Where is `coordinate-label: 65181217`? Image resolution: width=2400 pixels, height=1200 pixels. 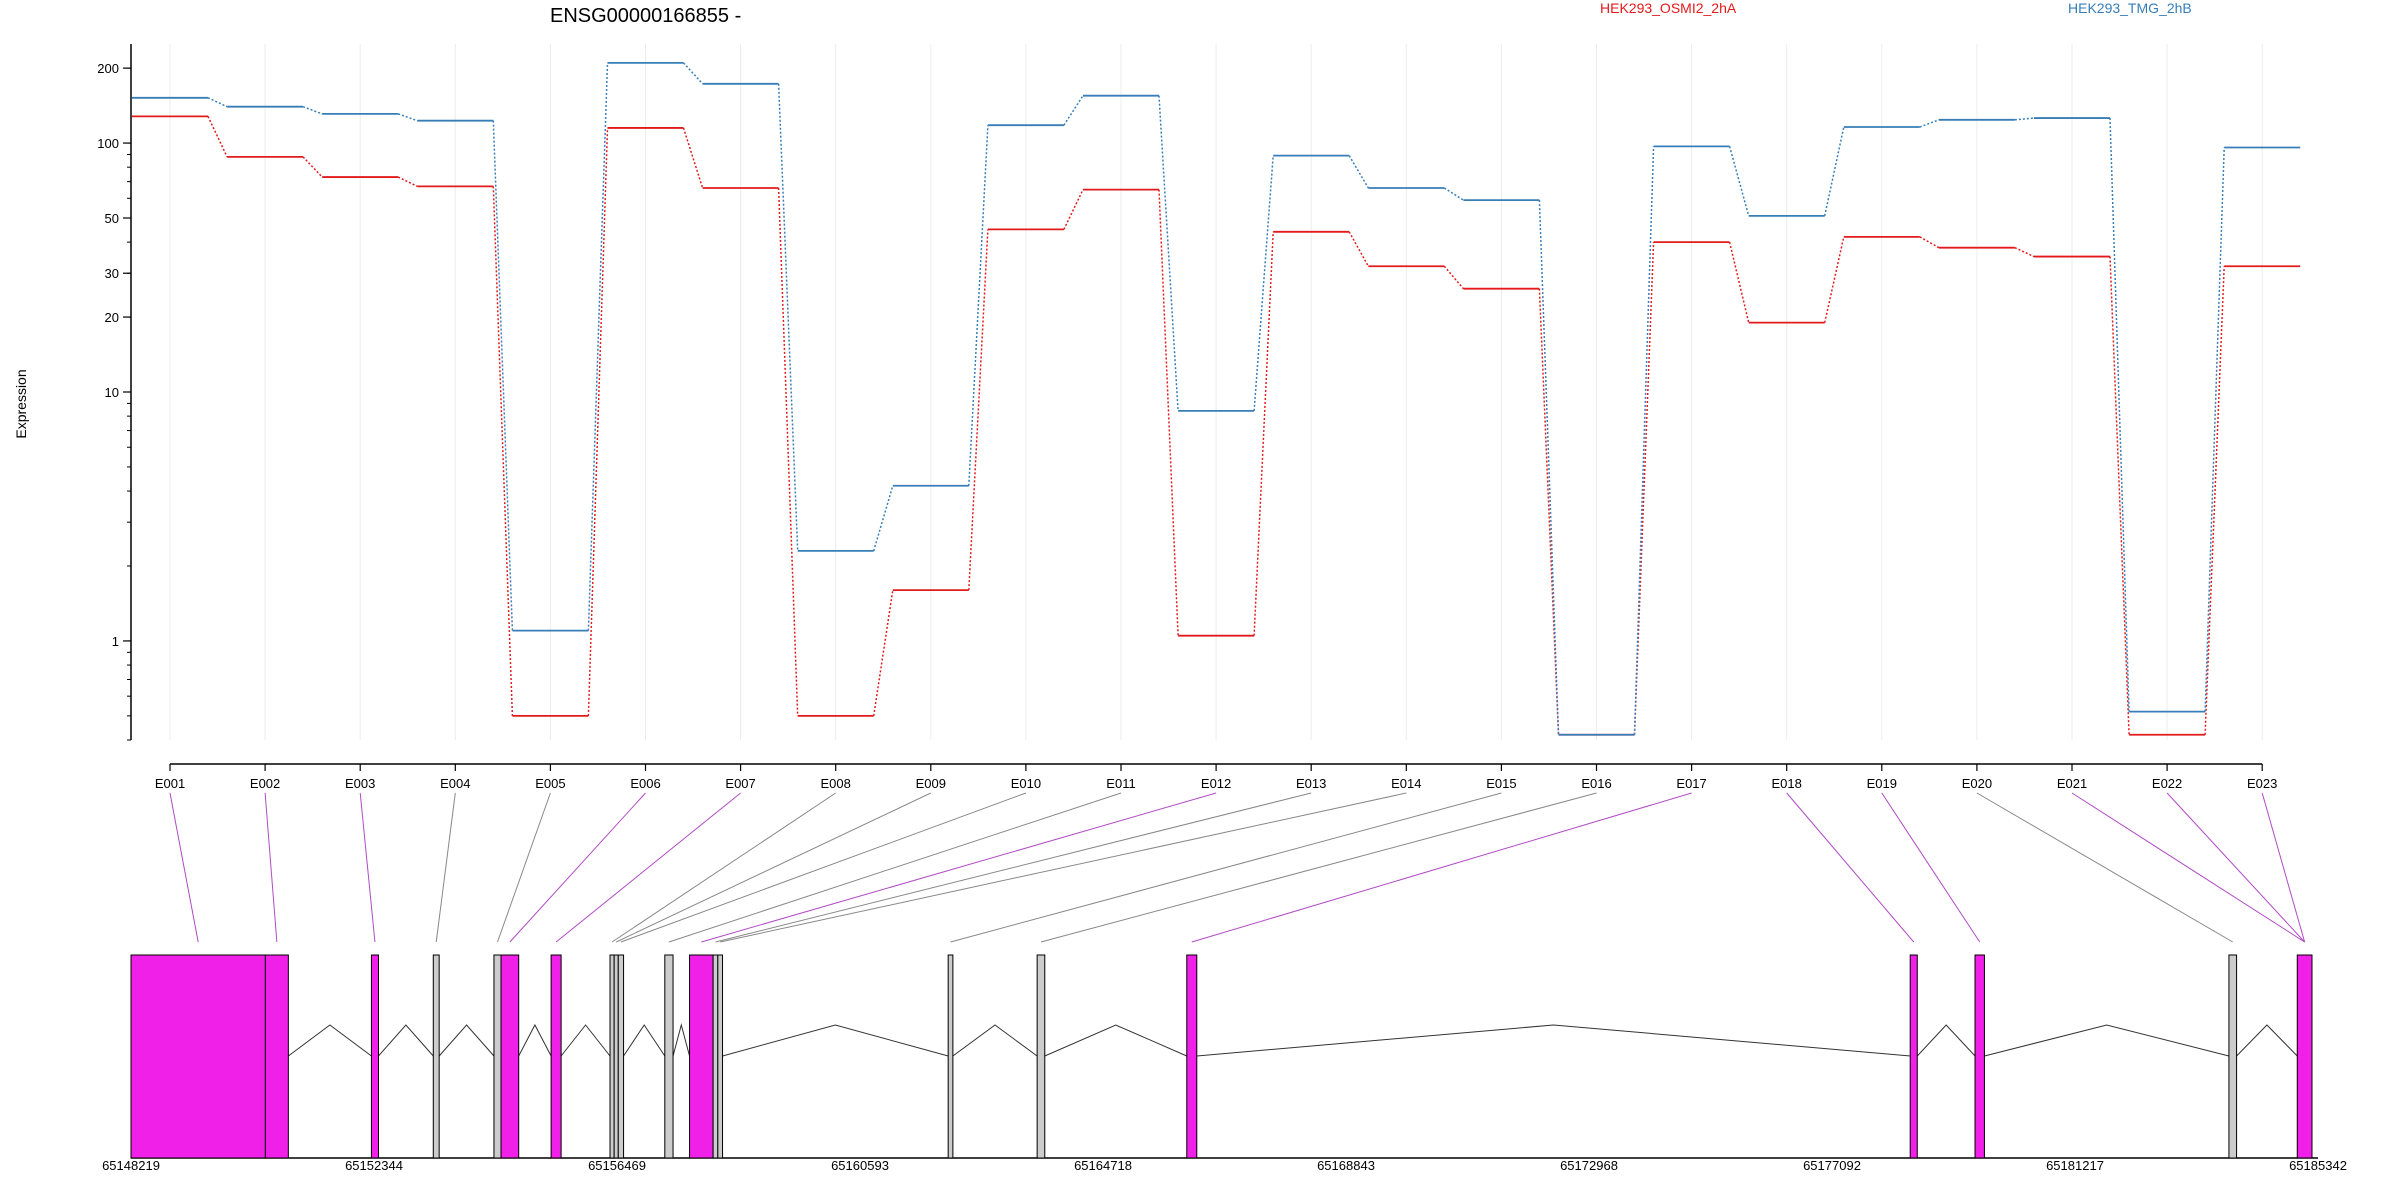 coordinate-label: 65181217 is located at coordinates (2075, 1165).